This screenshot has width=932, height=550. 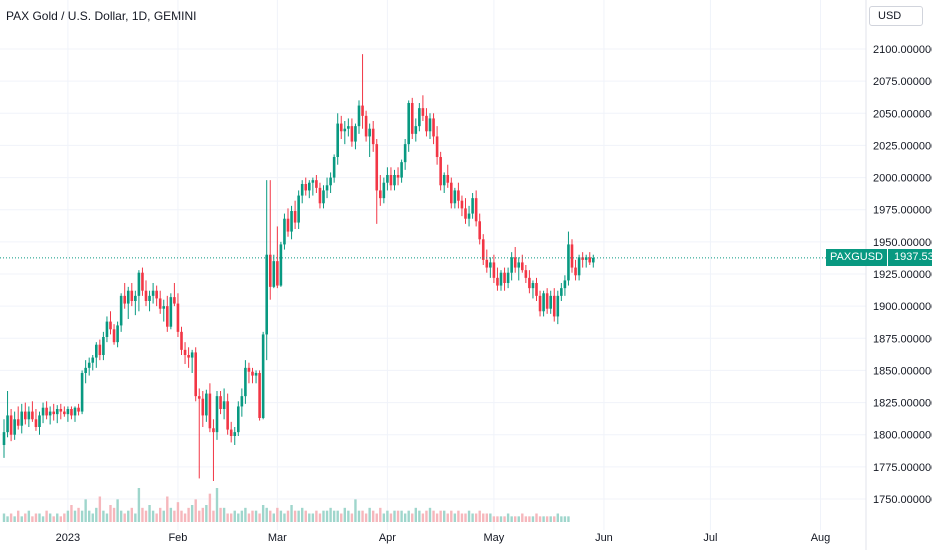 I want to click on y-tick-label: 1825.000000, so click(x=902, y=404).